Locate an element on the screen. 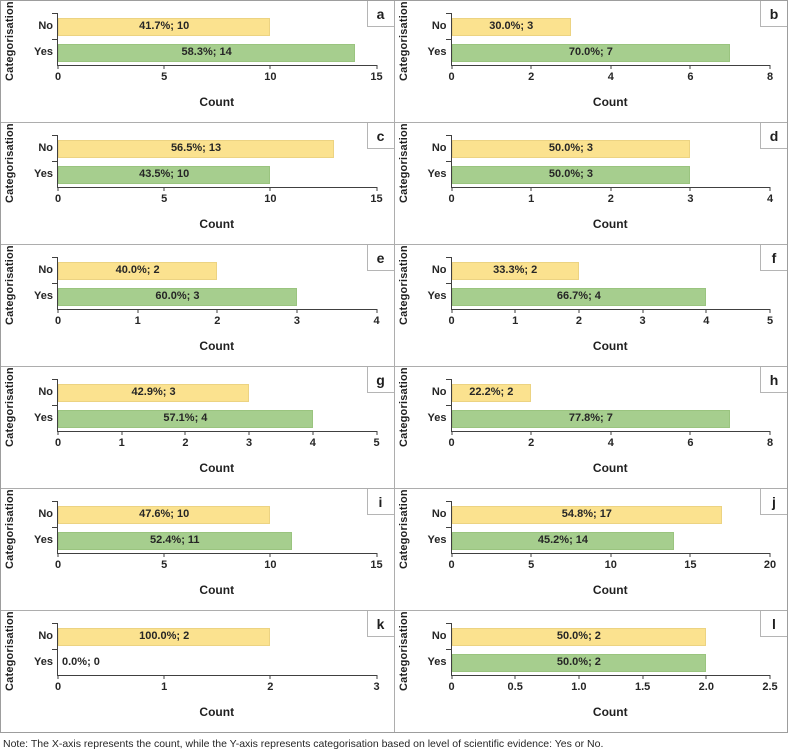  bar-value-label: 42.9%; 3 is located at coordinates (153, 392).